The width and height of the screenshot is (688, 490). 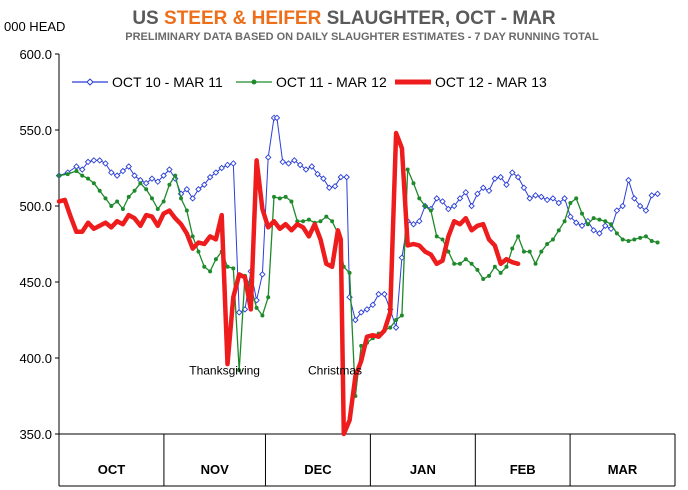 What do you see at coordinates (275, 371) in the screenshot?
I see `annotations: Thanksgiving Christmas` at bounding box center [275, 371].